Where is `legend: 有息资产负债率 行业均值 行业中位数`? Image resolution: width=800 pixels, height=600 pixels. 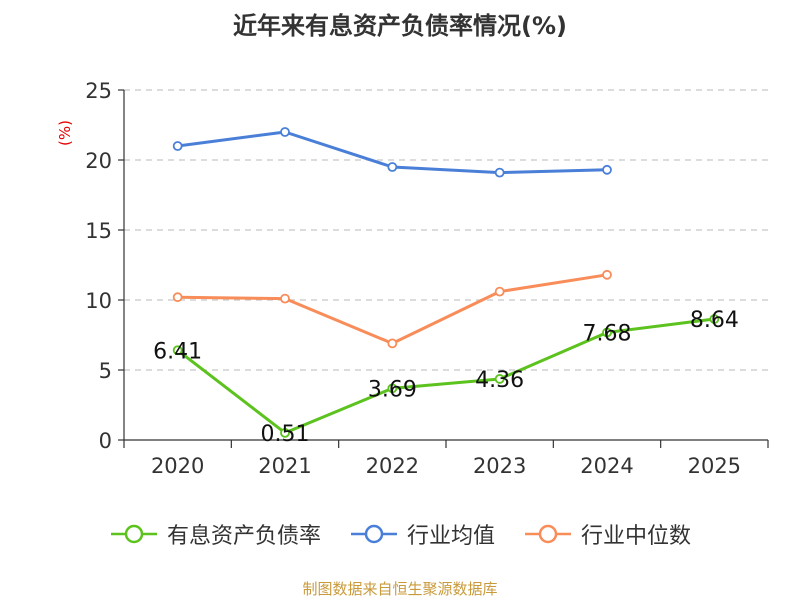
legend: 有息资产负债率 行业均值 行业中位数 is located at coordinates (400, 534).